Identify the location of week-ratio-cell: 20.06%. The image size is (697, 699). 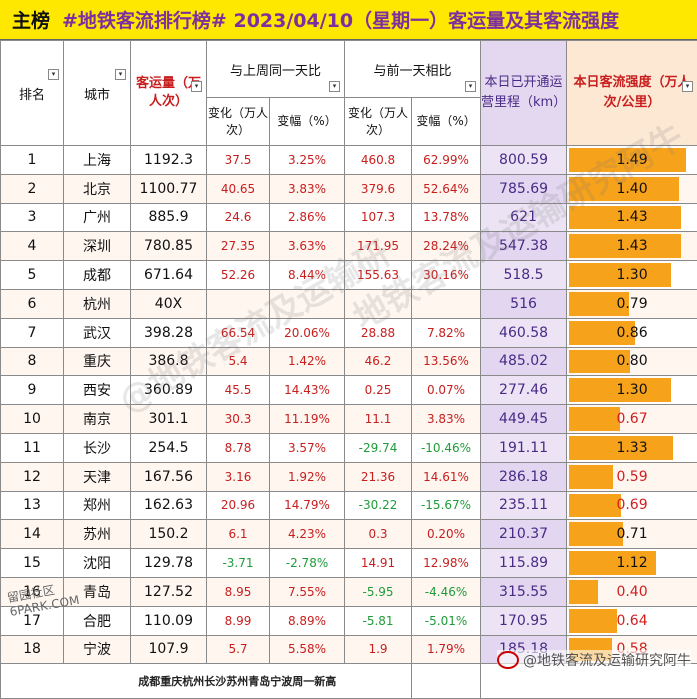
(307, 332).